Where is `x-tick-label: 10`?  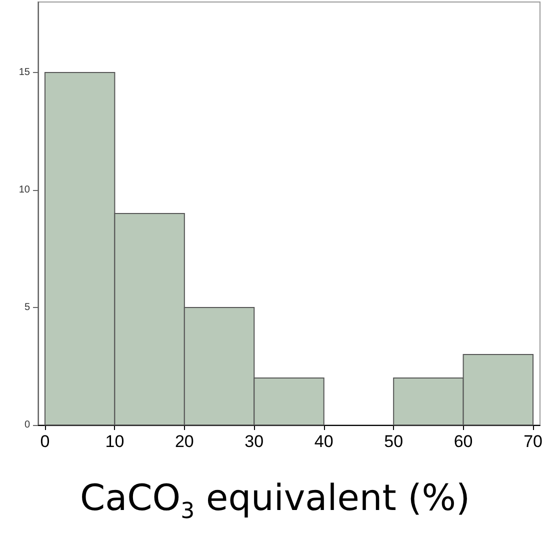 x-tick-label: 10 is located at coordinates (114, 441).